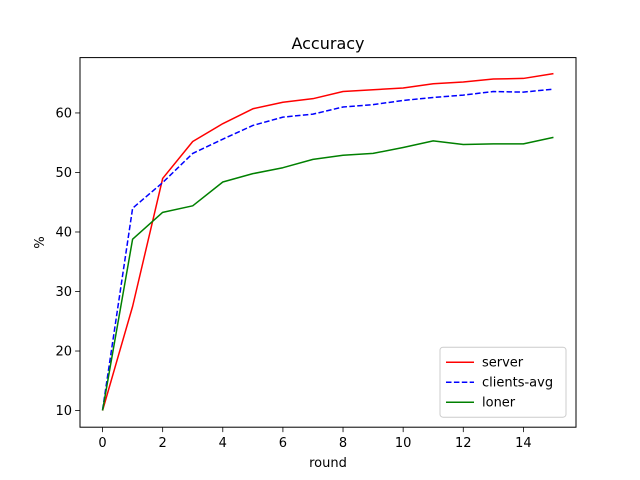 This screenshot has height=480, width=640. Describe the element at coordinates (102, 443) in the screenshot. I see `x-tick-label: 0` at that location.